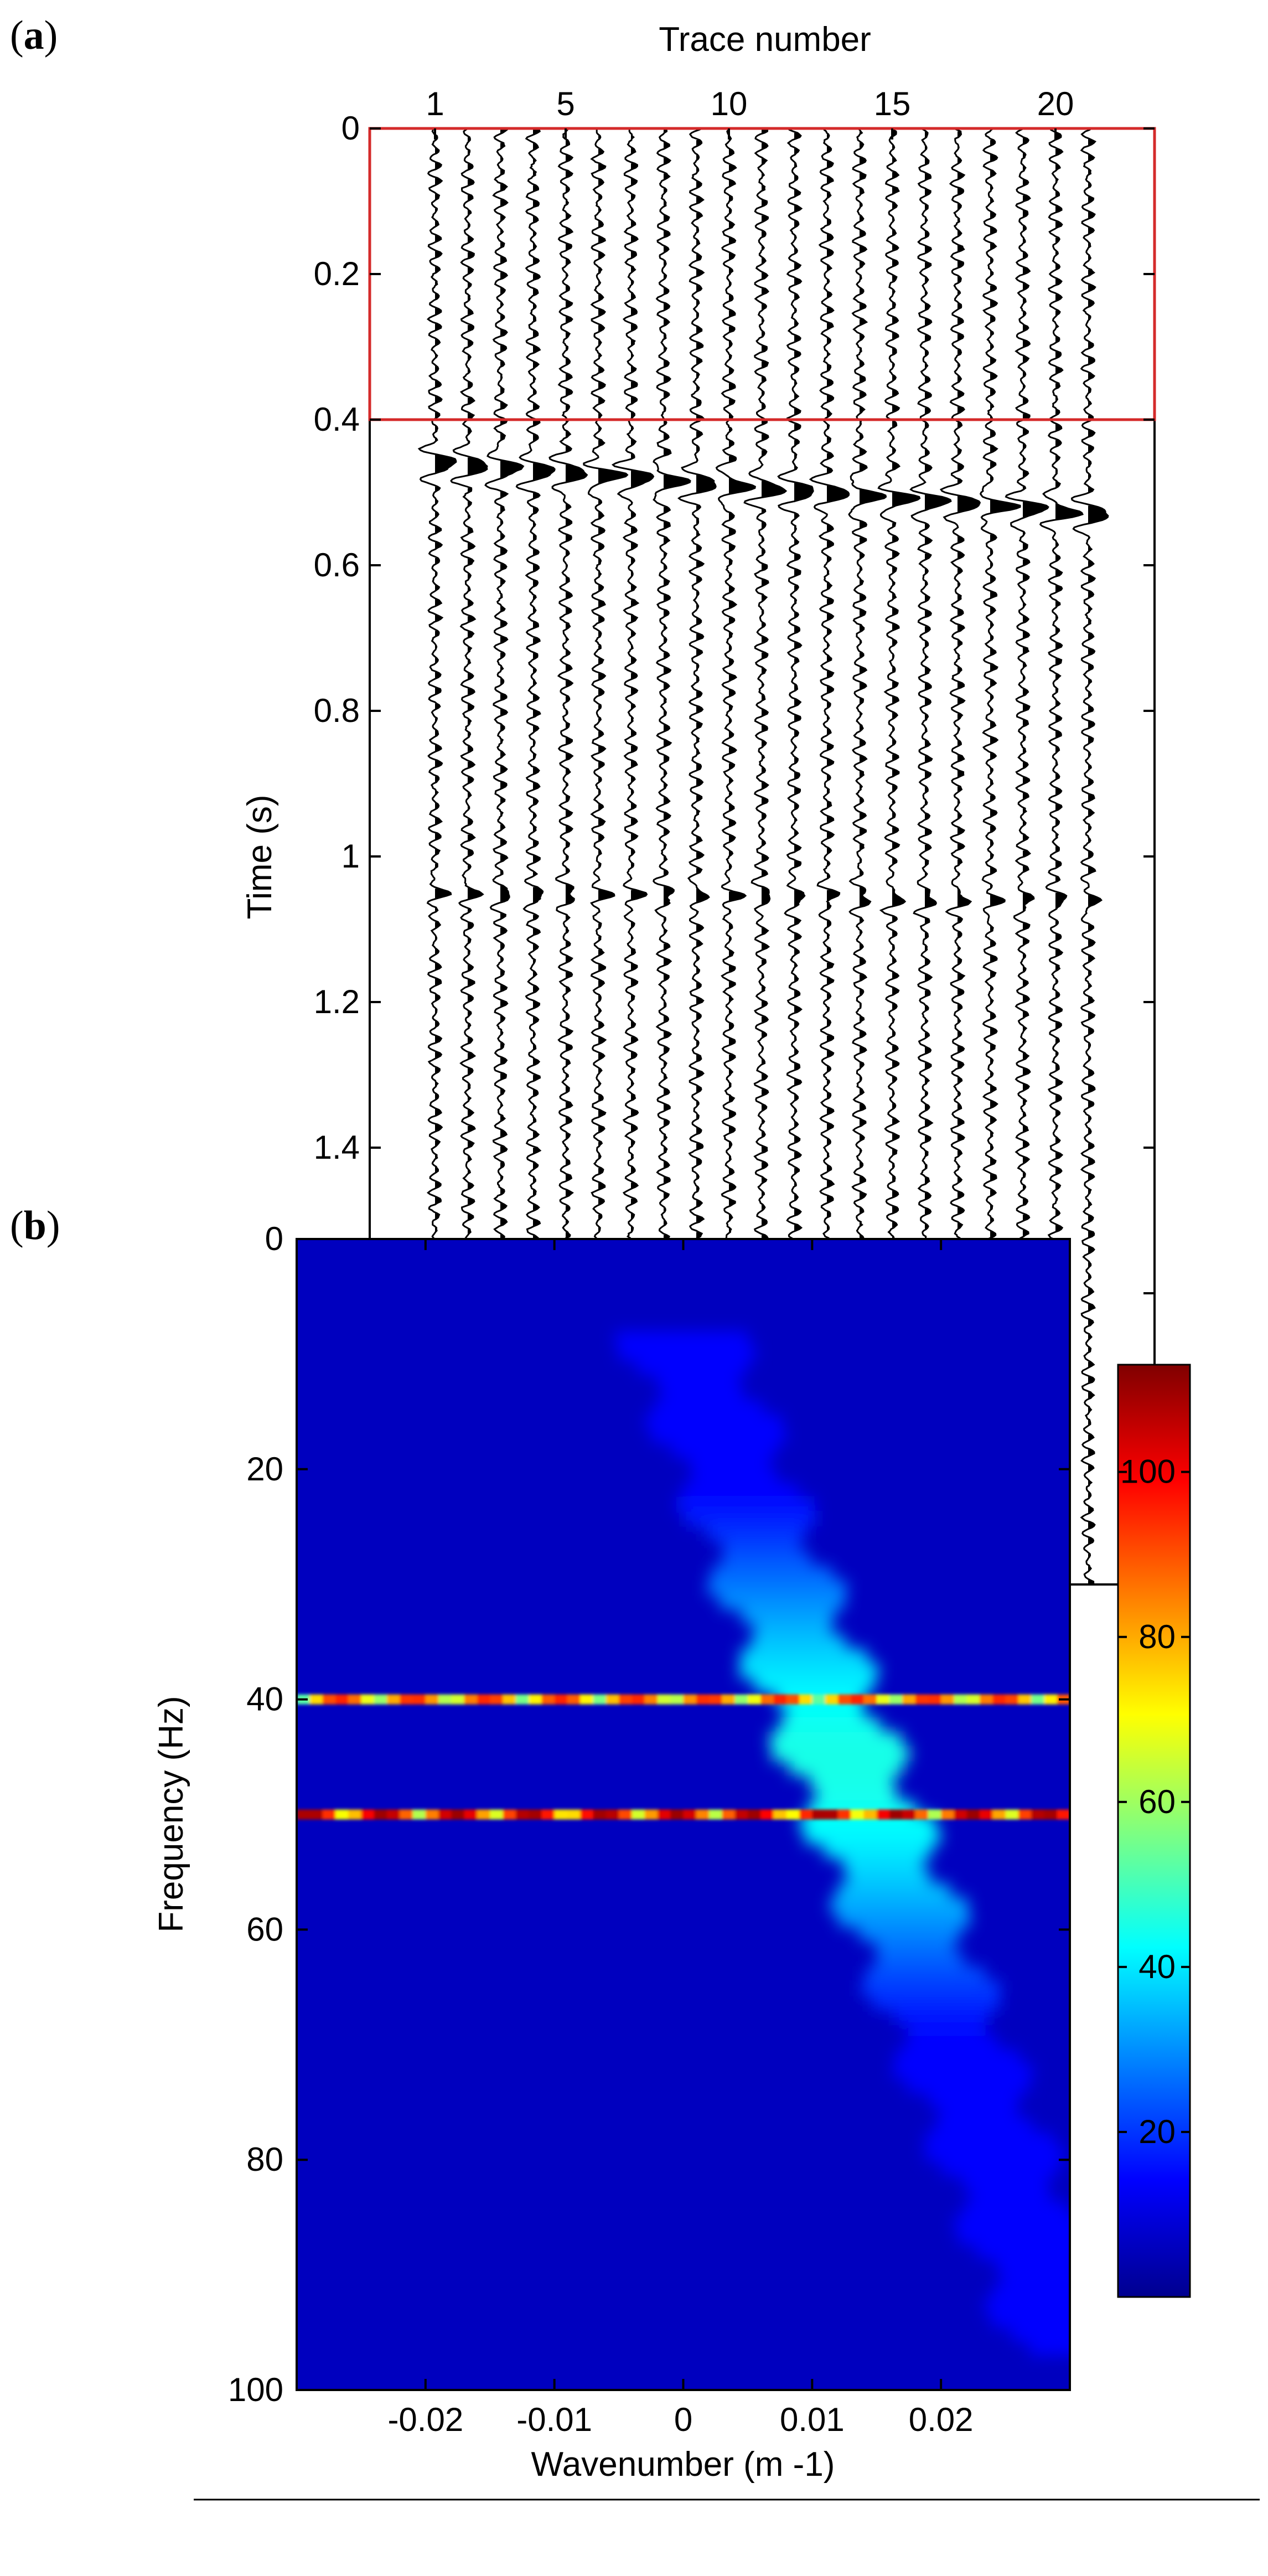 This screenshot has width=1268, height=2576. What do you see at coordinates (941, 2419) in the screenshot?
I see `x-tick-label: 0.02` at bounding box center [941, 2419].